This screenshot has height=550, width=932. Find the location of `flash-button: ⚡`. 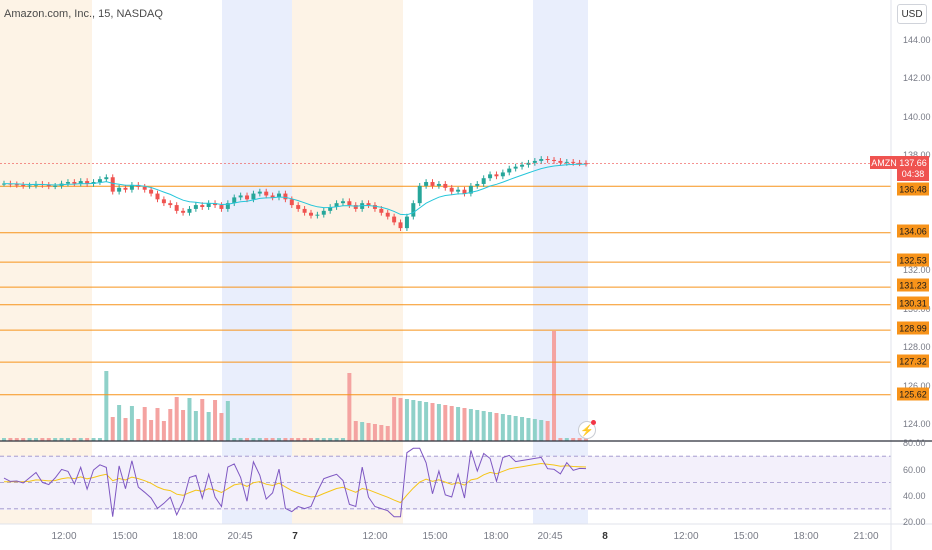

flash-button: ⚡ is located at coordinates (587, 430).